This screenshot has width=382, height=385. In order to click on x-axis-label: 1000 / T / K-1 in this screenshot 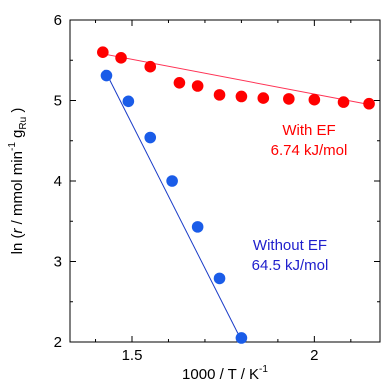, I will do `click(225, 373)`.